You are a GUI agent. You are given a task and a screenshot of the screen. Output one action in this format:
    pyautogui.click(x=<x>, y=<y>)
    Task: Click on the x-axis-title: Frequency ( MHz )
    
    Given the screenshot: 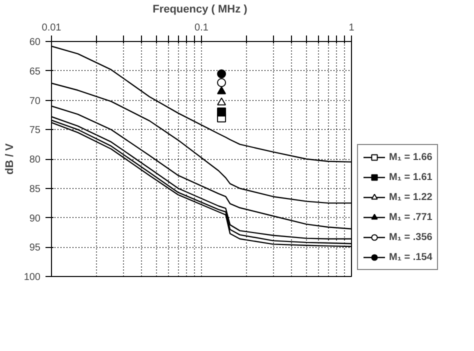 What is the action you would take?
    pyautogui.click(x=200, y=10)
    